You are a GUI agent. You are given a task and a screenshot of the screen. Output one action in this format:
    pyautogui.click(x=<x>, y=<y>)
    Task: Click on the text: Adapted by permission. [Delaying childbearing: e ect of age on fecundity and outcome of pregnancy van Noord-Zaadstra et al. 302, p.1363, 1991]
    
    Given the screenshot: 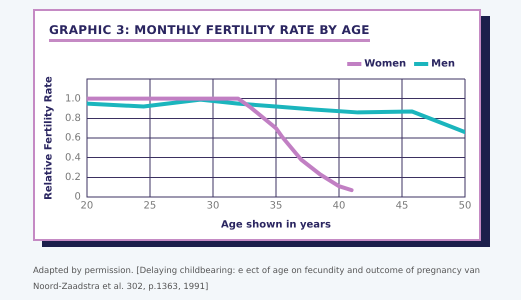 What is the action you would take?
    pyautogui.click(x=257, y=279)
    